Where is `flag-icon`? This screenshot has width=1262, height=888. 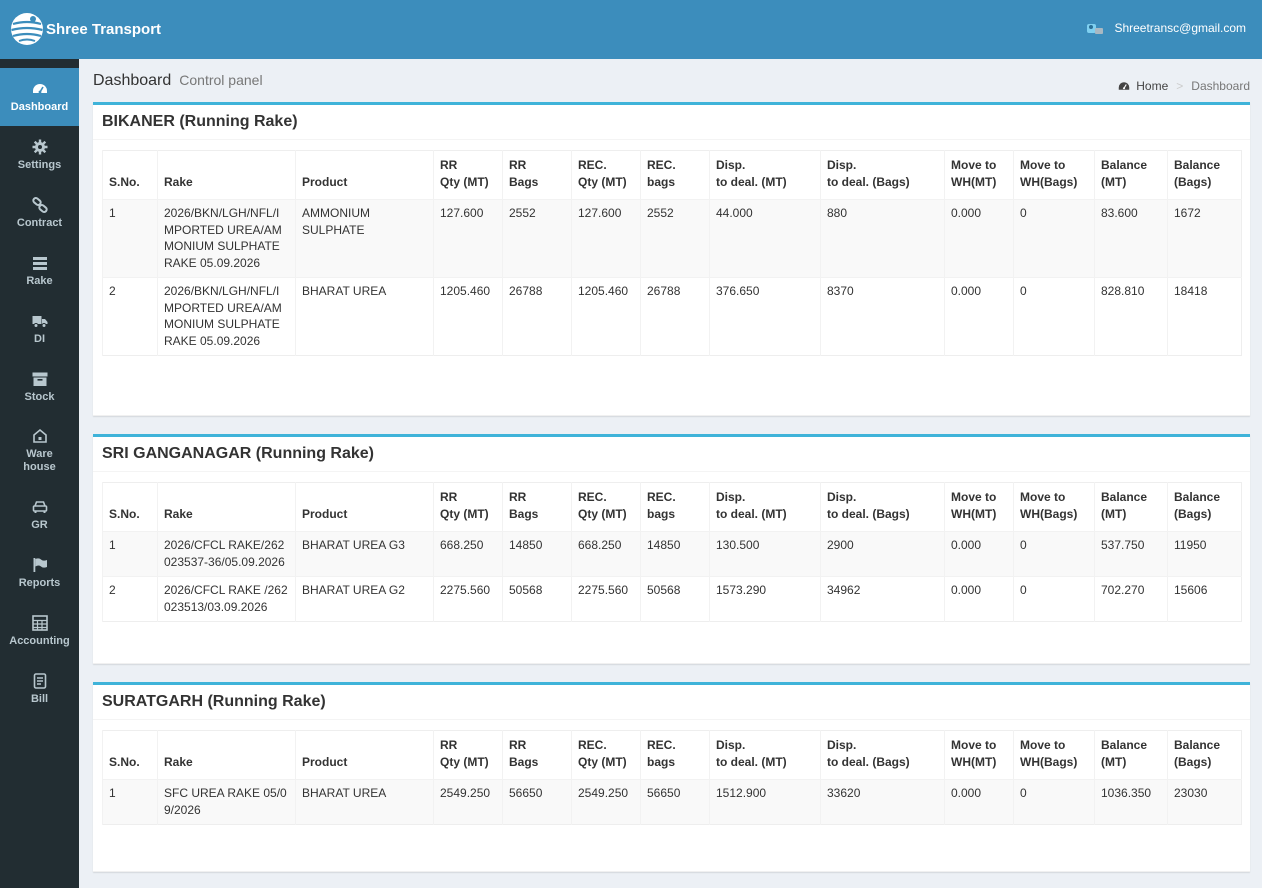
flag-icon is located at coordinates (40, 564).